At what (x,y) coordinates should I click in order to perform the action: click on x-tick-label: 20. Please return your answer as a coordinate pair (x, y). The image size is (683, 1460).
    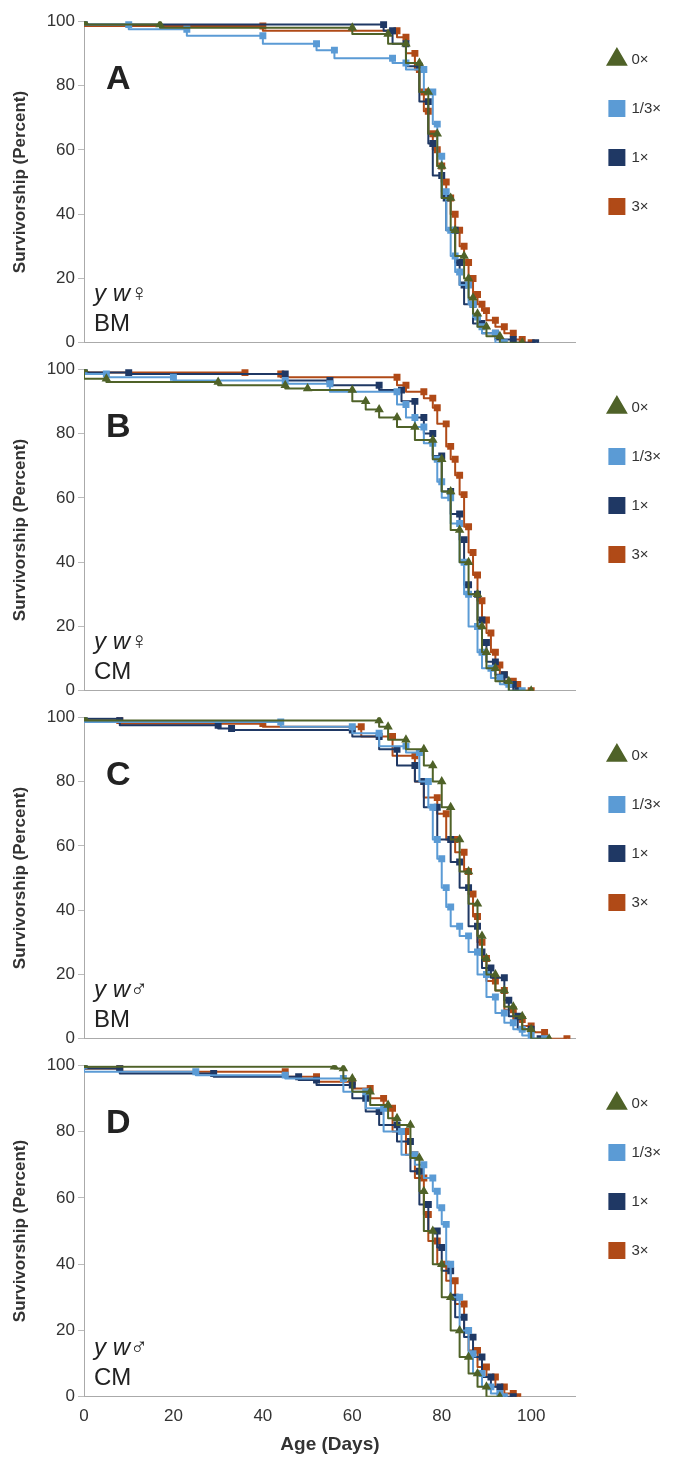
    Looking at the image, I should click on (173, 1415).